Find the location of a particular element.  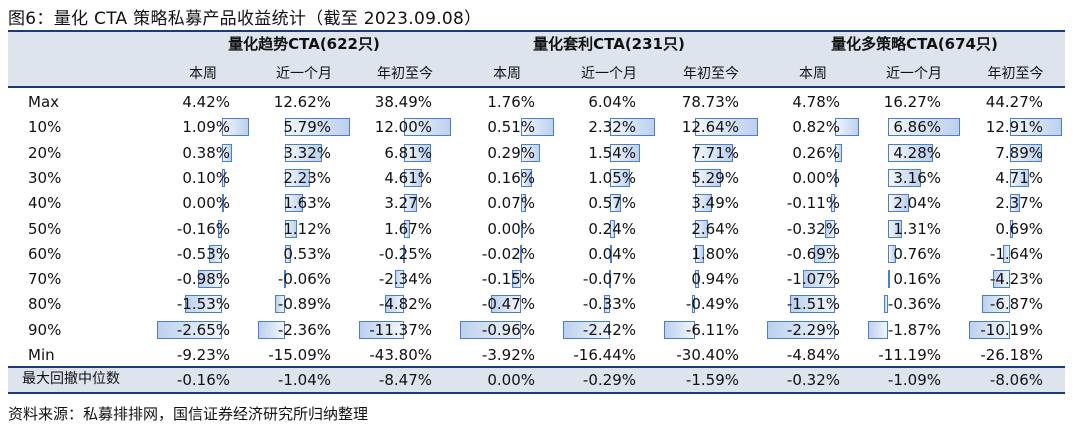

subheader-trend-week: 本周 is located at coordinates (203, 74).